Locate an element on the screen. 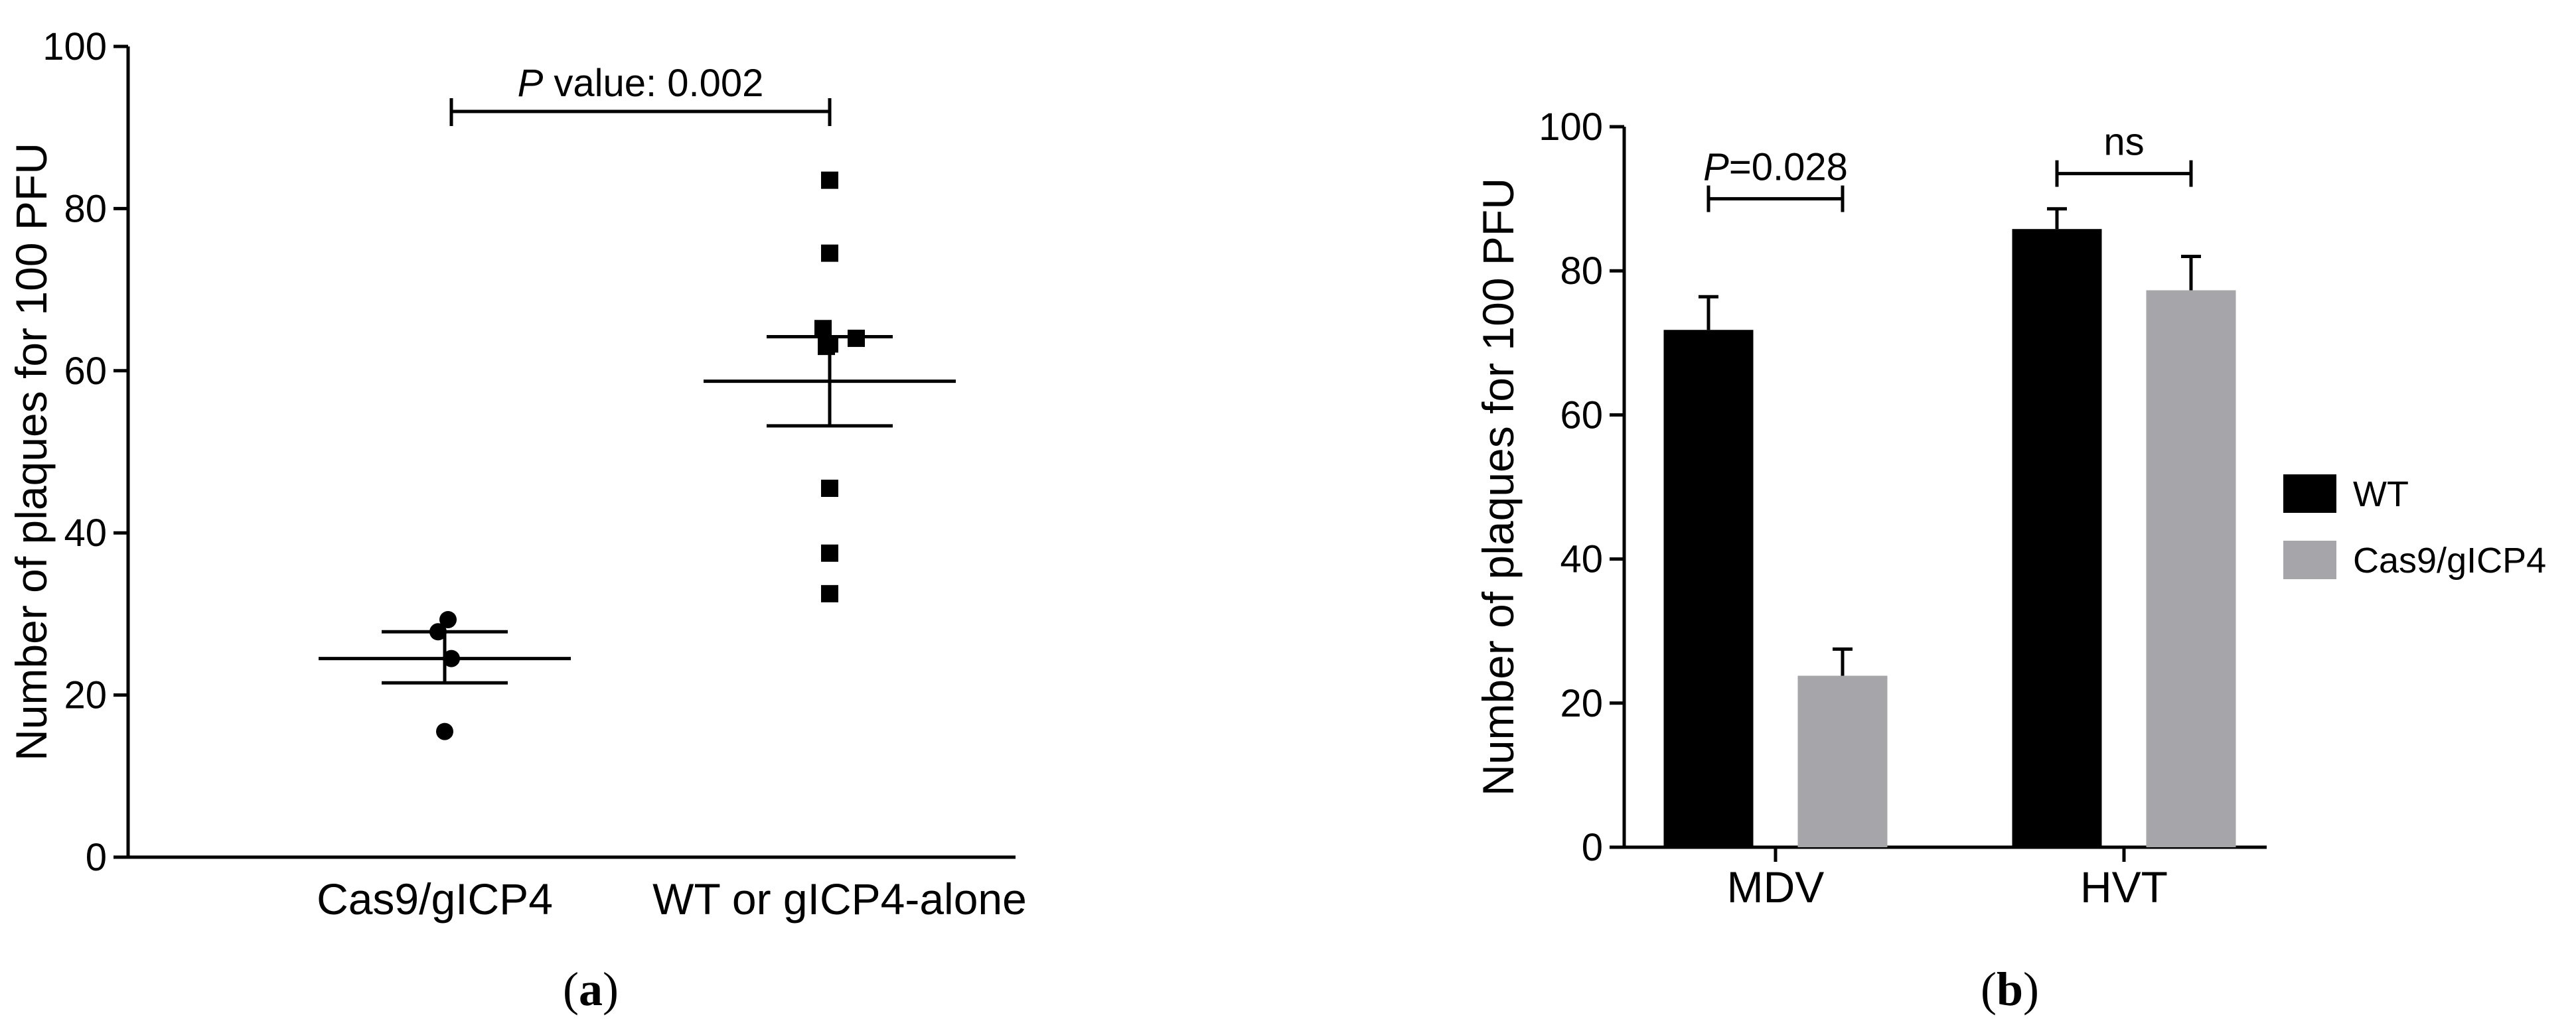  panel-a-y-tick-label: 100 is located at coordinates (75, 47).